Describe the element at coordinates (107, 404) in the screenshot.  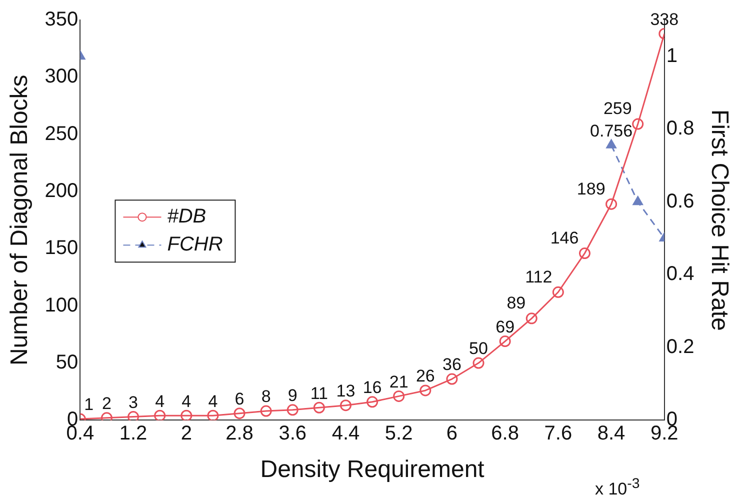
I see `data-label: 2` at that location.